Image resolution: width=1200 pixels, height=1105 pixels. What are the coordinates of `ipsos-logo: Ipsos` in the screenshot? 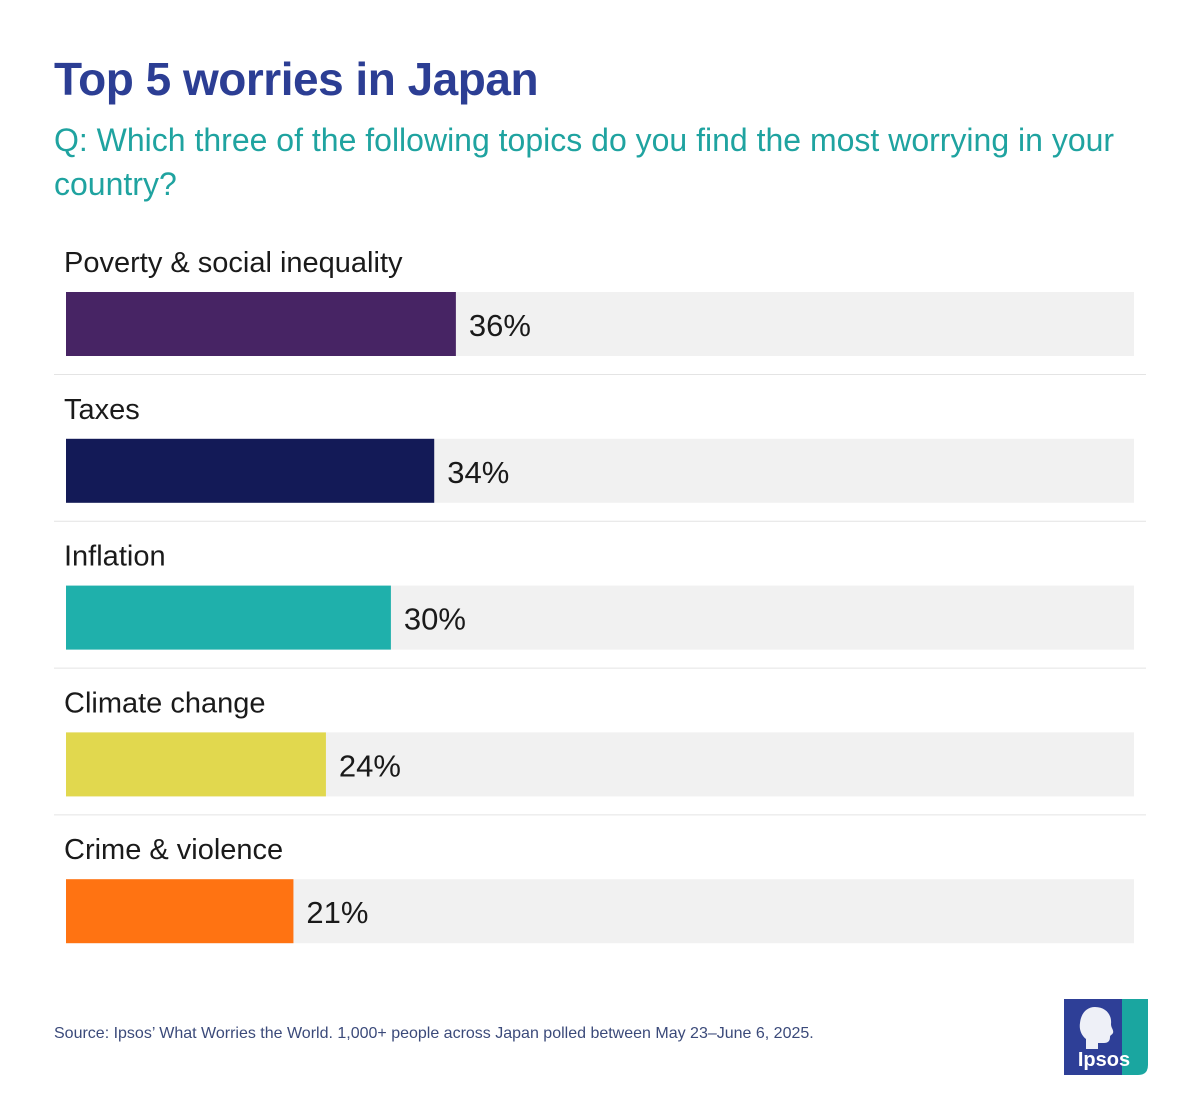 It's located at (1106, 1037).